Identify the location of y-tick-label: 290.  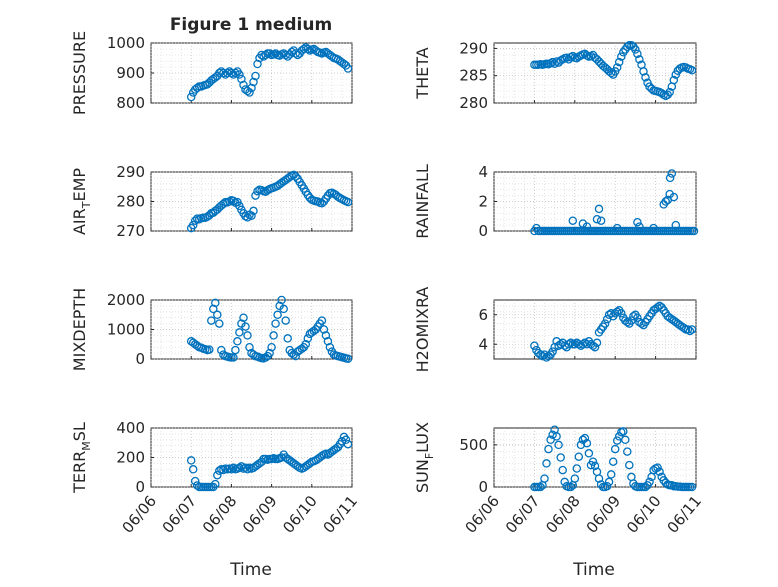
(473, 48).